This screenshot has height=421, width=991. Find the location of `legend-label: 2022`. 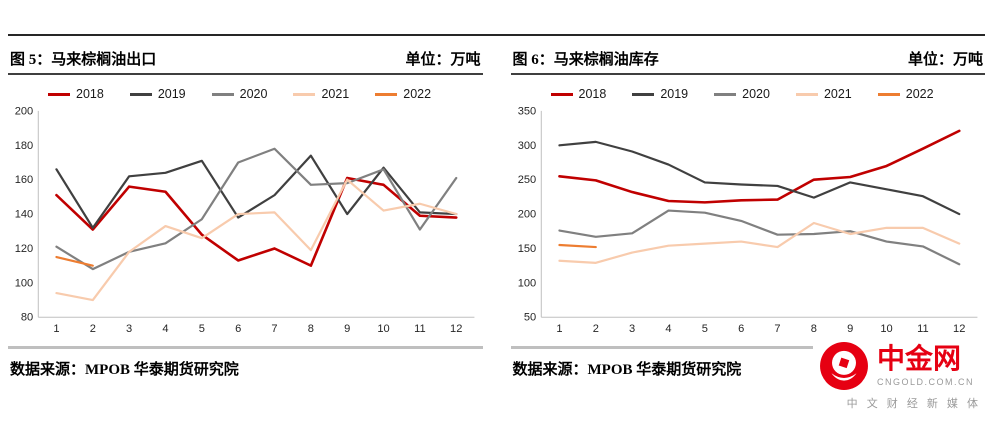

legend-label: 2022 is located at coordinates (919, 94).